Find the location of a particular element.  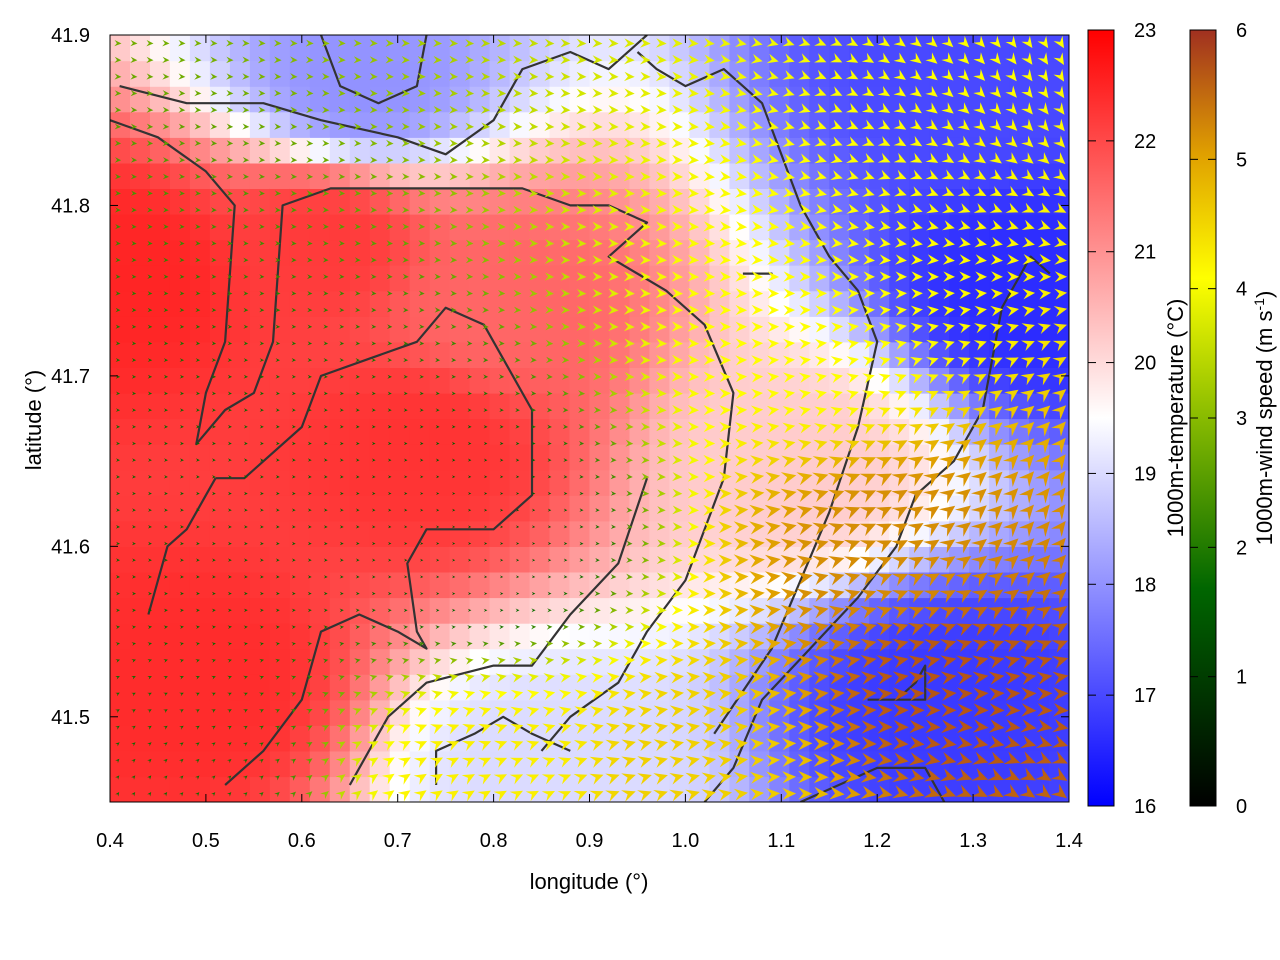

wind-label-close: ) is located at coordinates (1264, 294).